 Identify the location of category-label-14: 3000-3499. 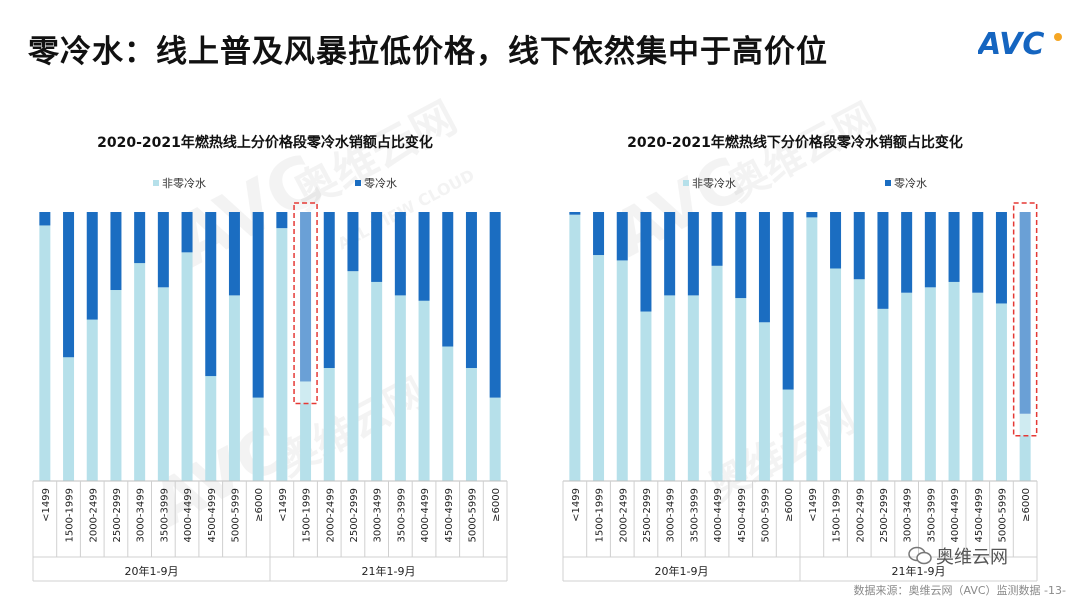
(378, 515).